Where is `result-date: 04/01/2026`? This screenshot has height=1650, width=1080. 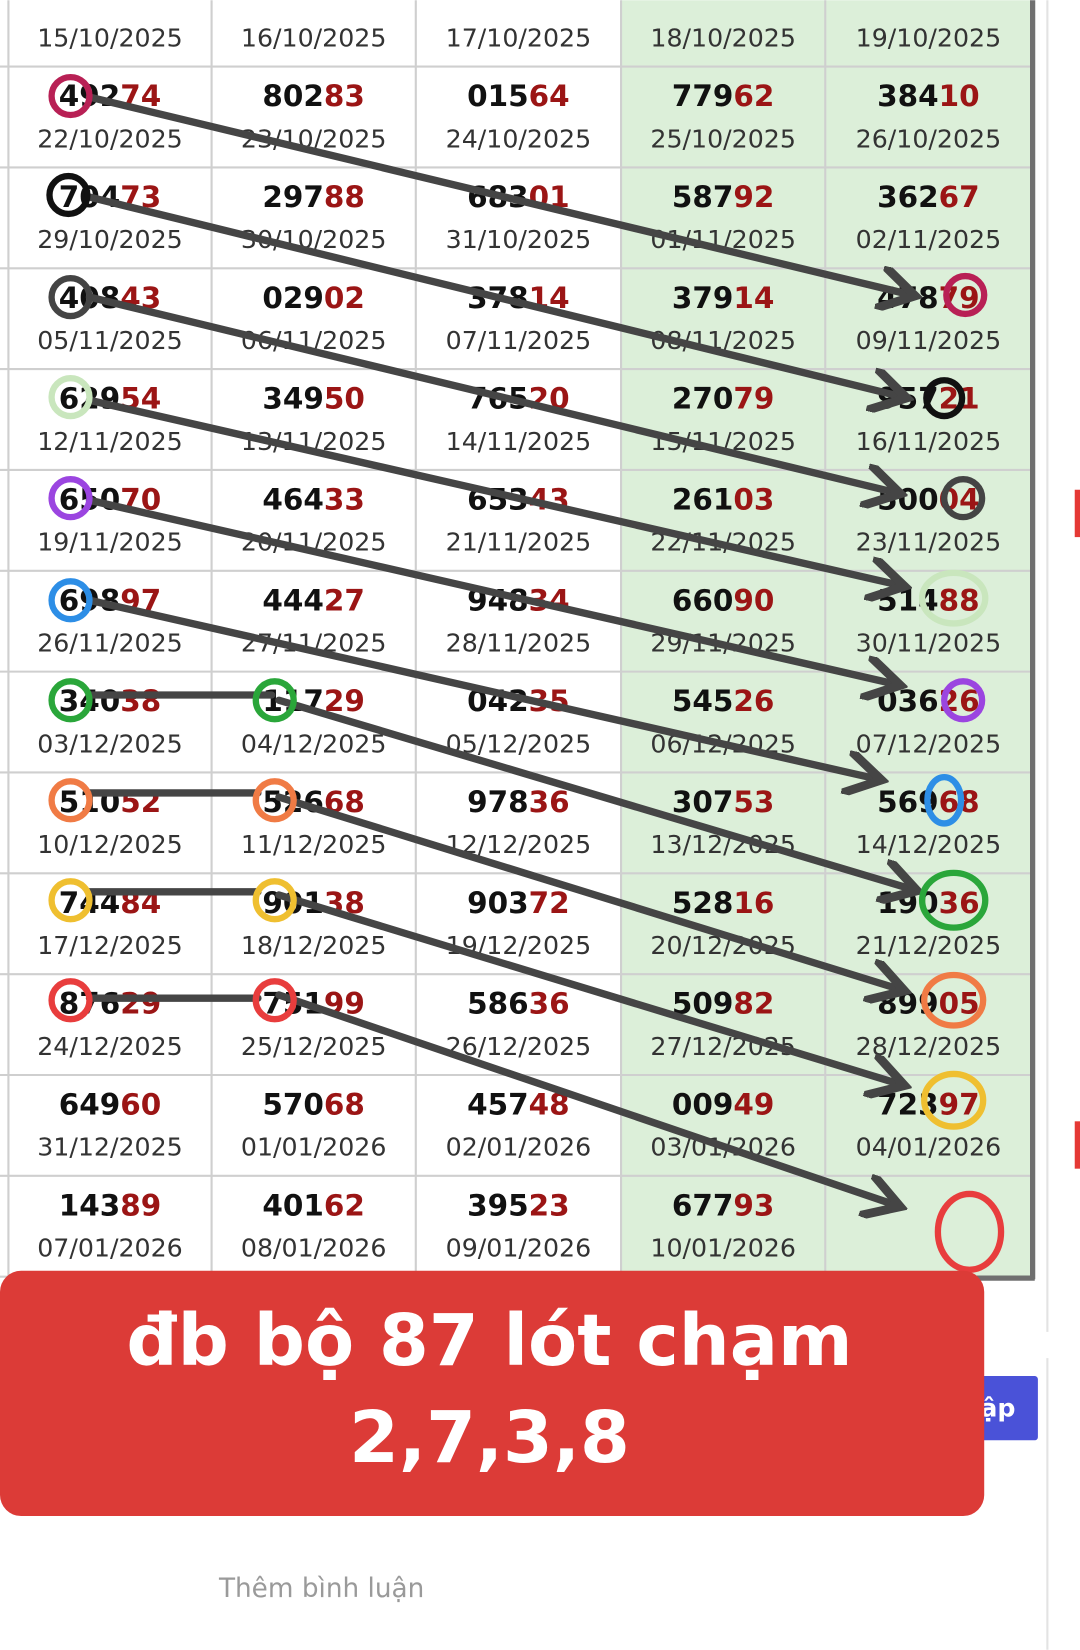 result-date: 04/01/2026 is located at coordinates (929, 1147).